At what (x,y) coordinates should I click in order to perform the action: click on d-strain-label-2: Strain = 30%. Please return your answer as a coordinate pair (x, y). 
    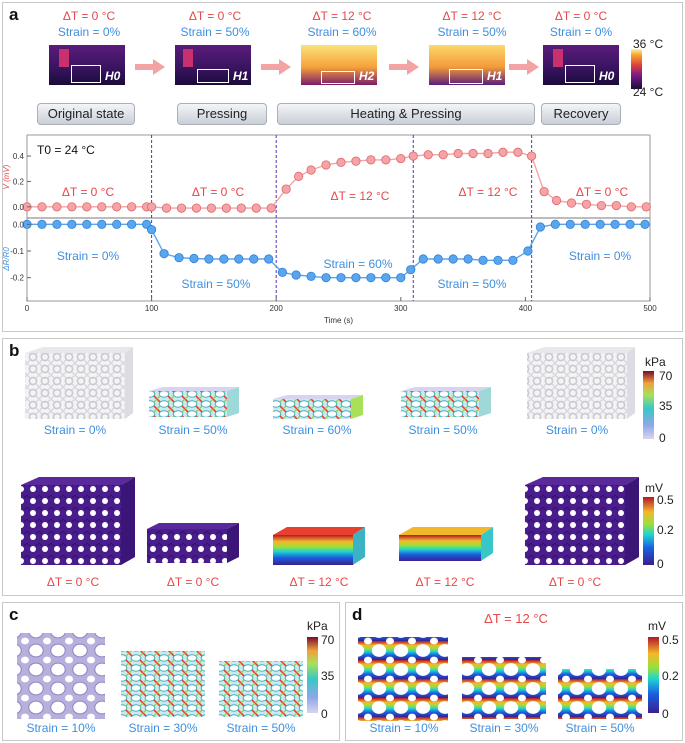
    Looking at the image, I should click on (504, 728).